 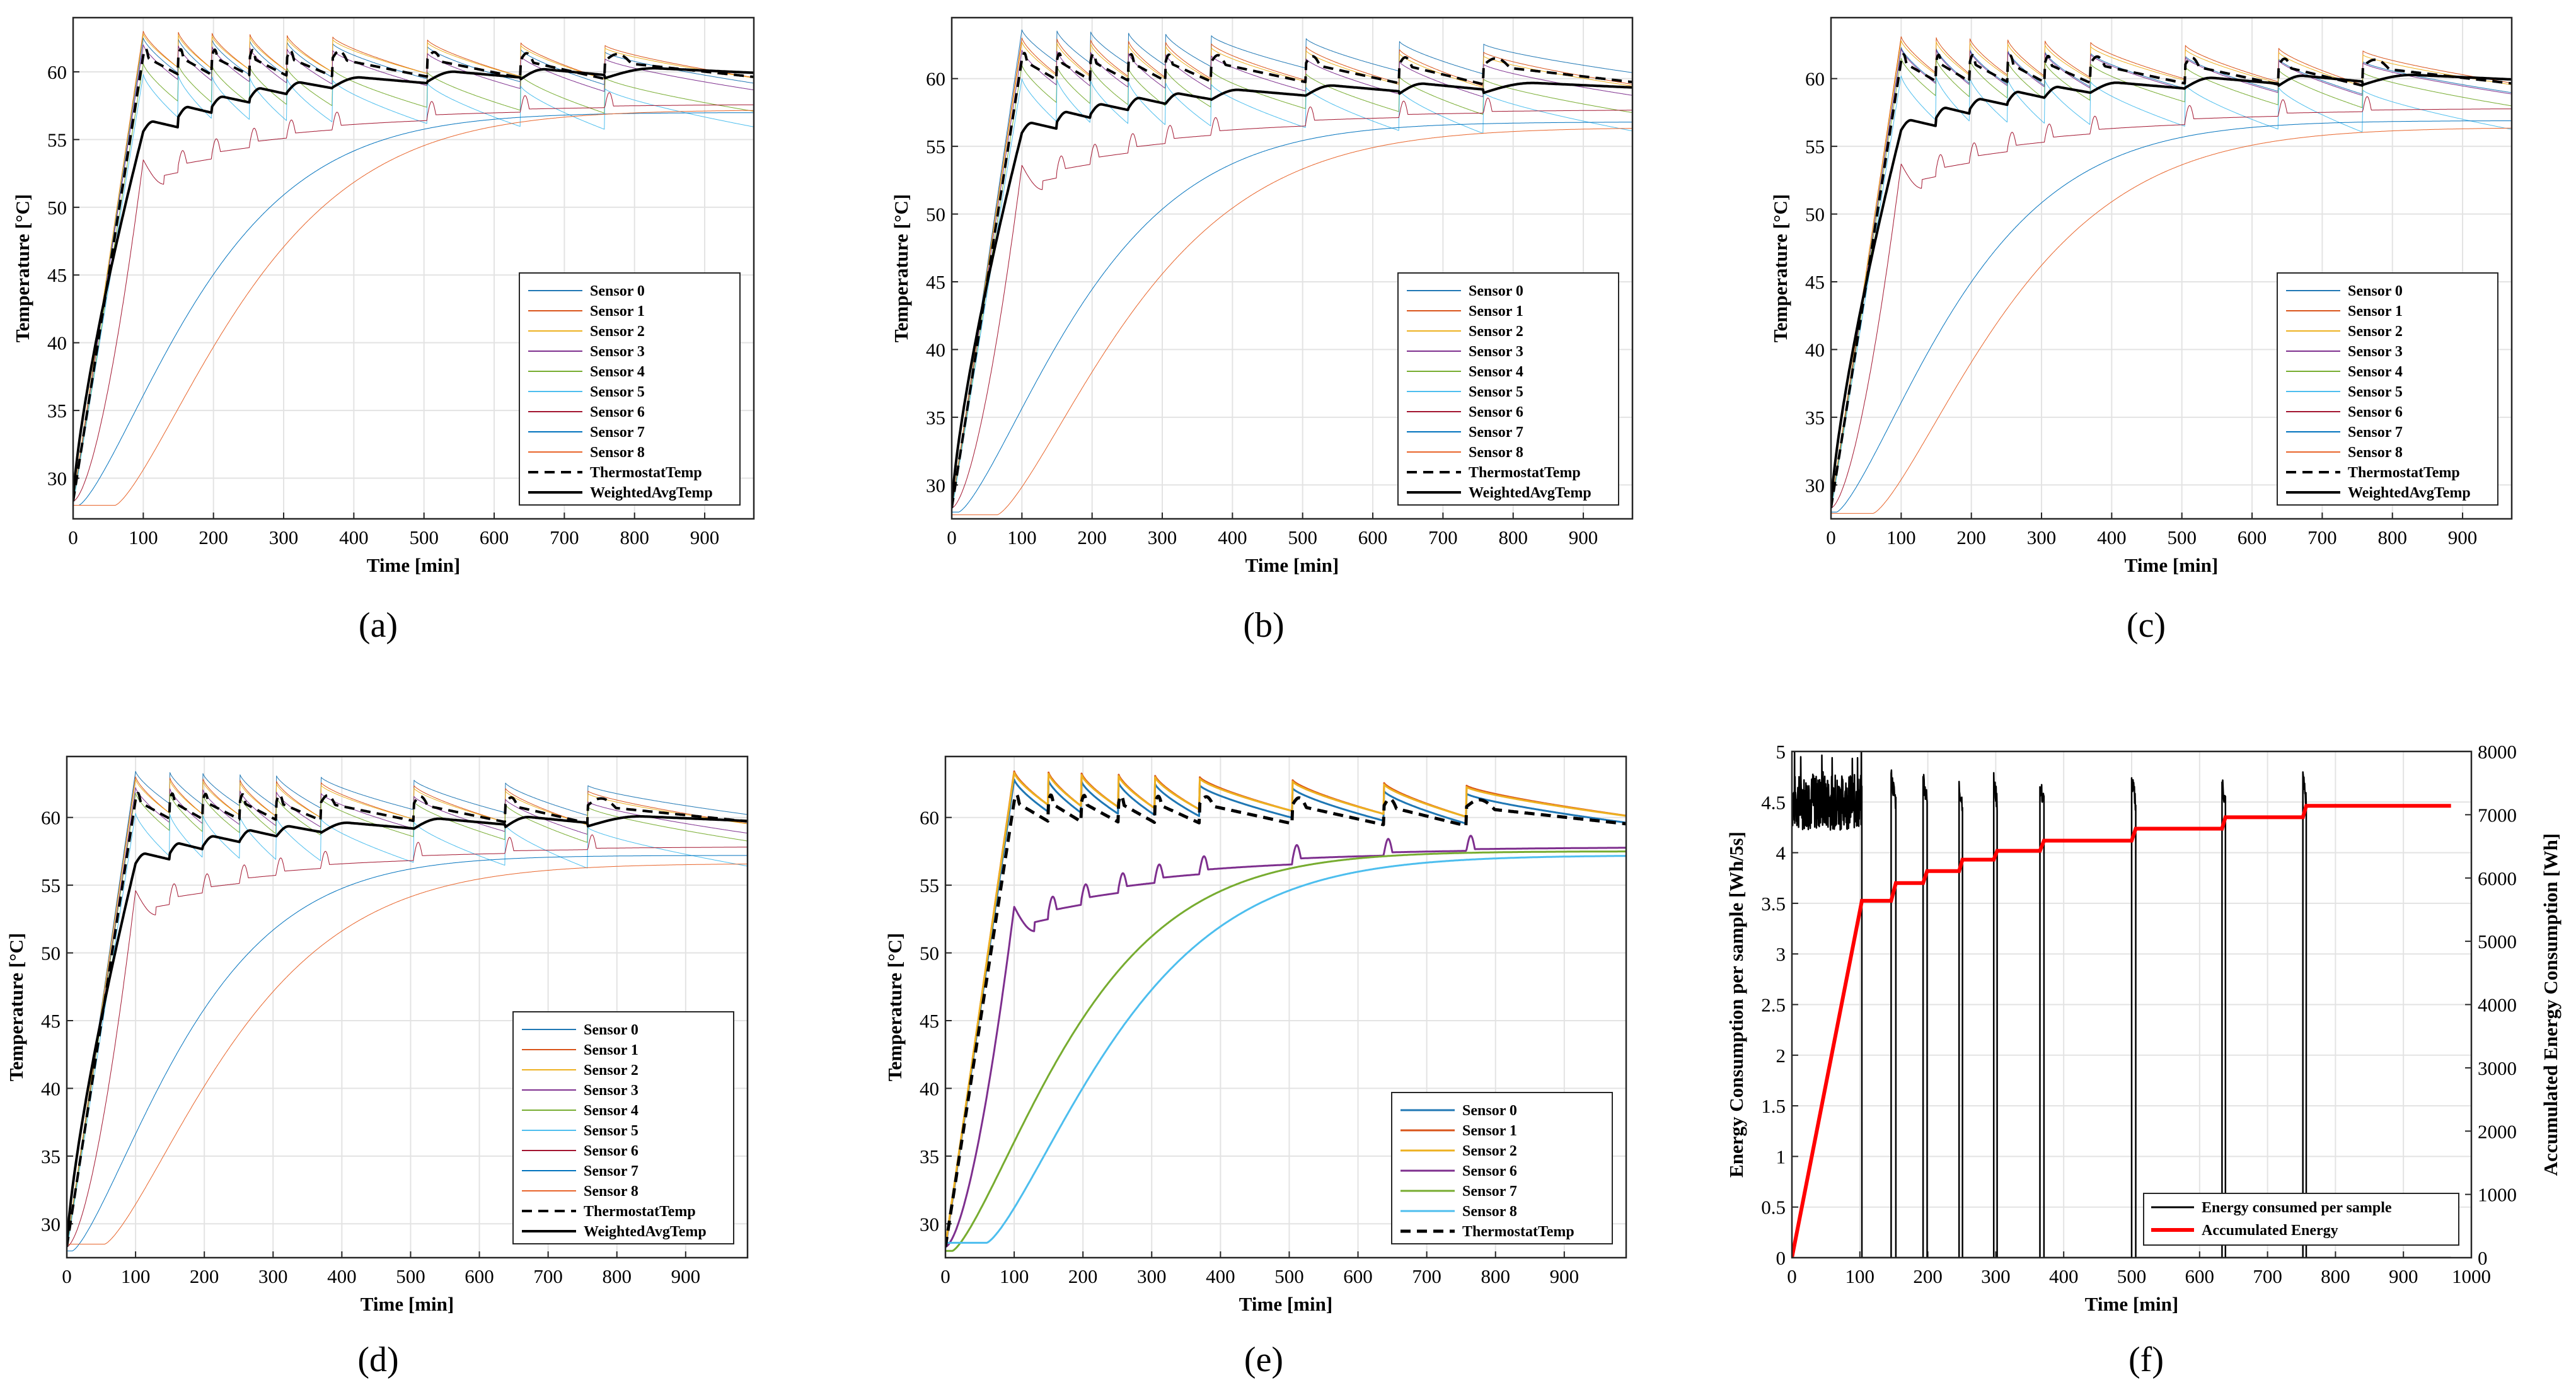 I want to click on panel-caption: (b), so click(x=1263, y=625).